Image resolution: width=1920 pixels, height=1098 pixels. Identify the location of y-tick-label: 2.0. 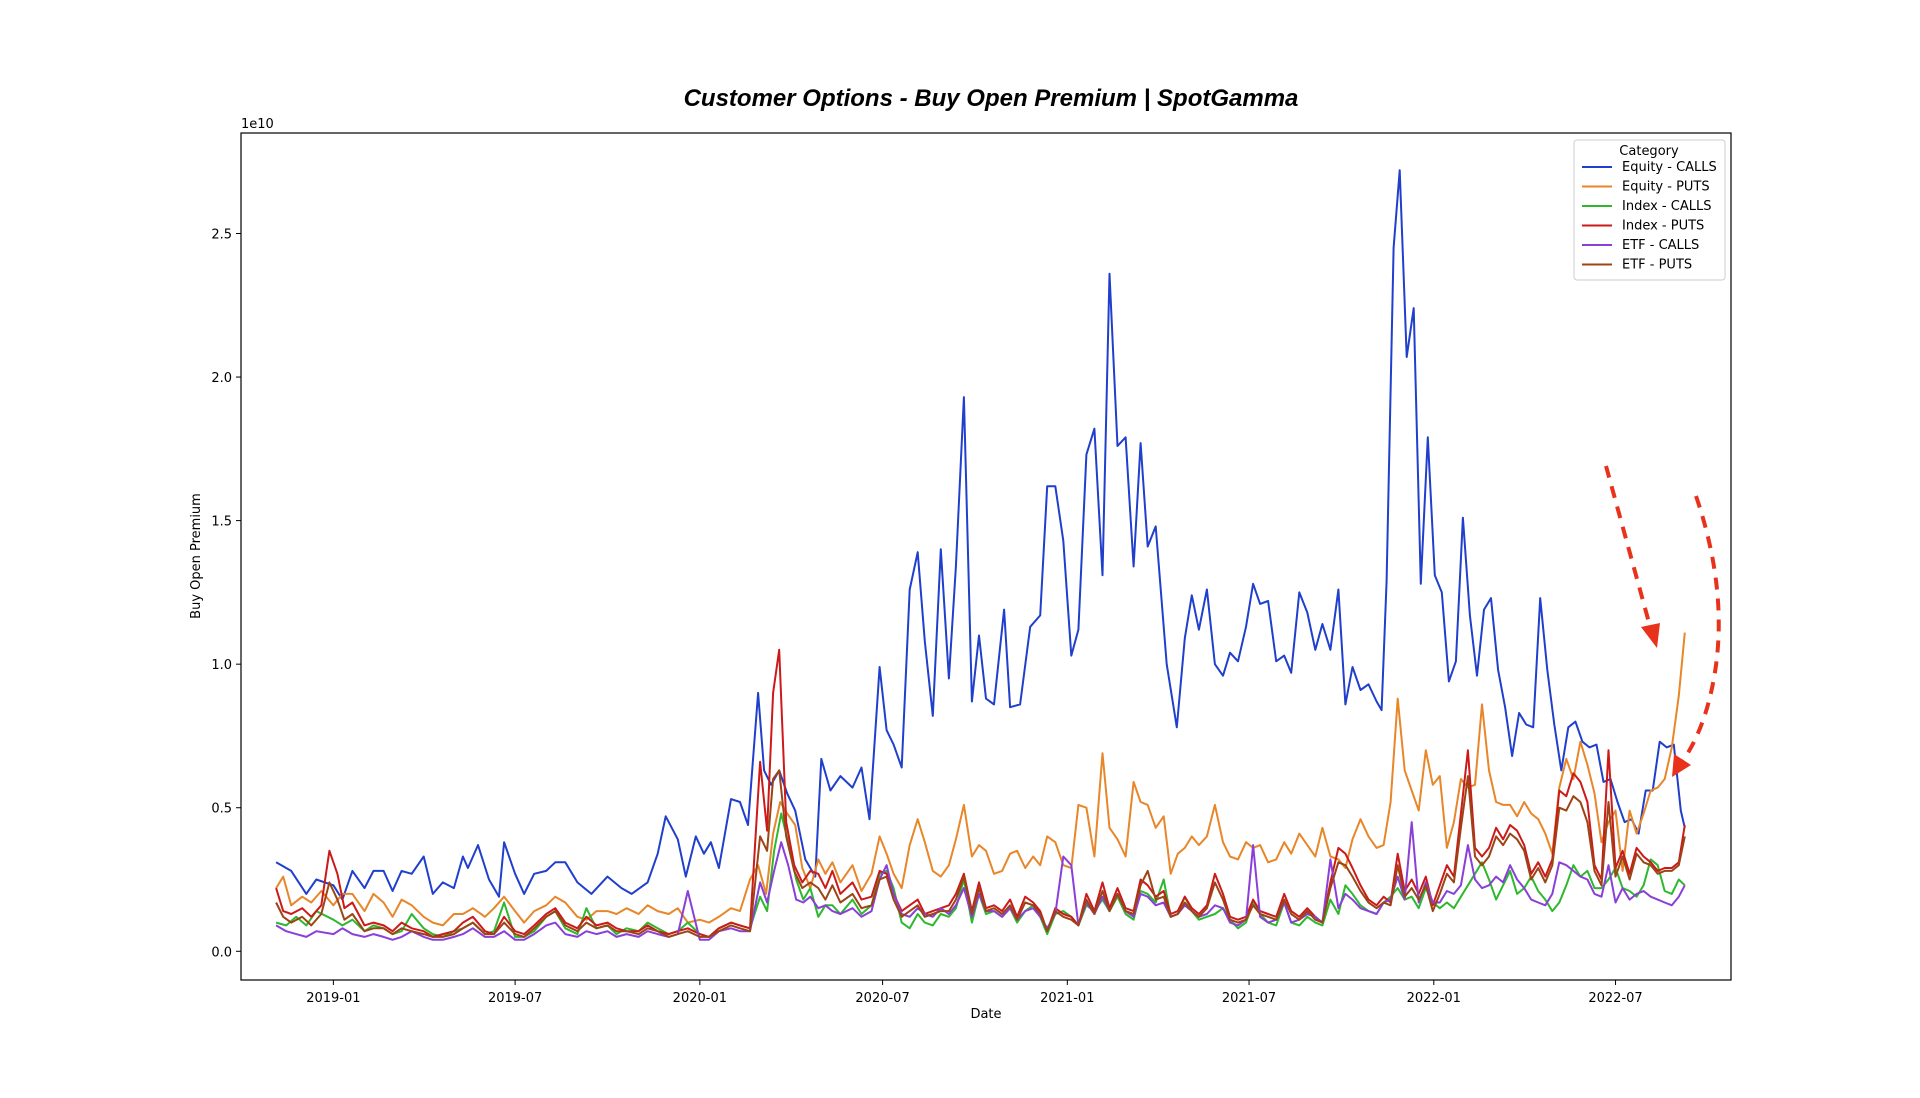
(221, 378).